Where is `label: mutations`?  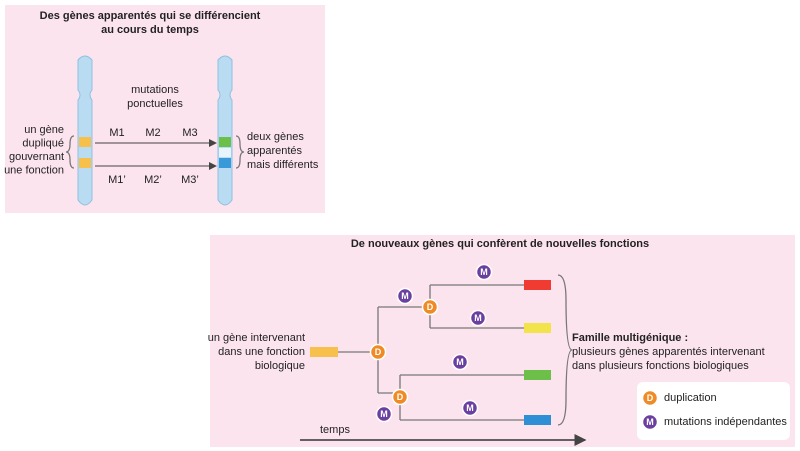
label: mutations is located at coordinates (155, 90).